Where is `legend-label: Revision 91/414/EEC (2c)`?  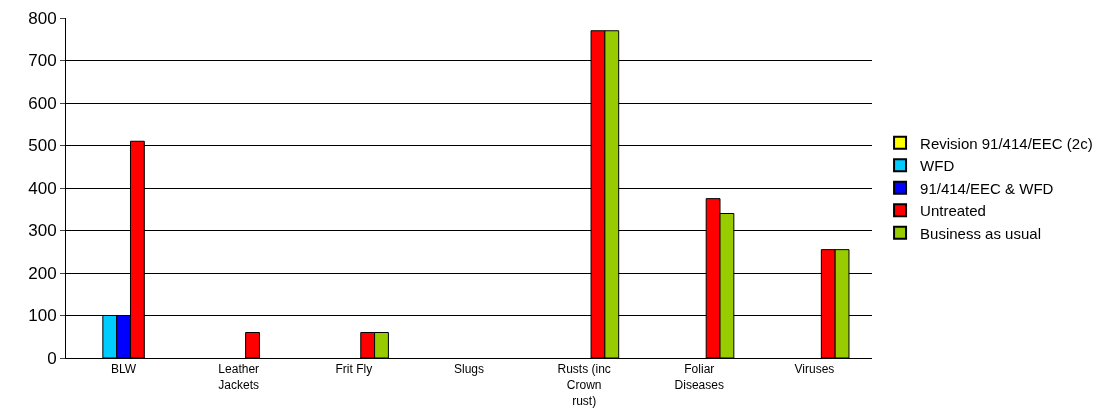
legend-label: Revision 91/414/EEC (2c) is located at coordinates (1006, 143).